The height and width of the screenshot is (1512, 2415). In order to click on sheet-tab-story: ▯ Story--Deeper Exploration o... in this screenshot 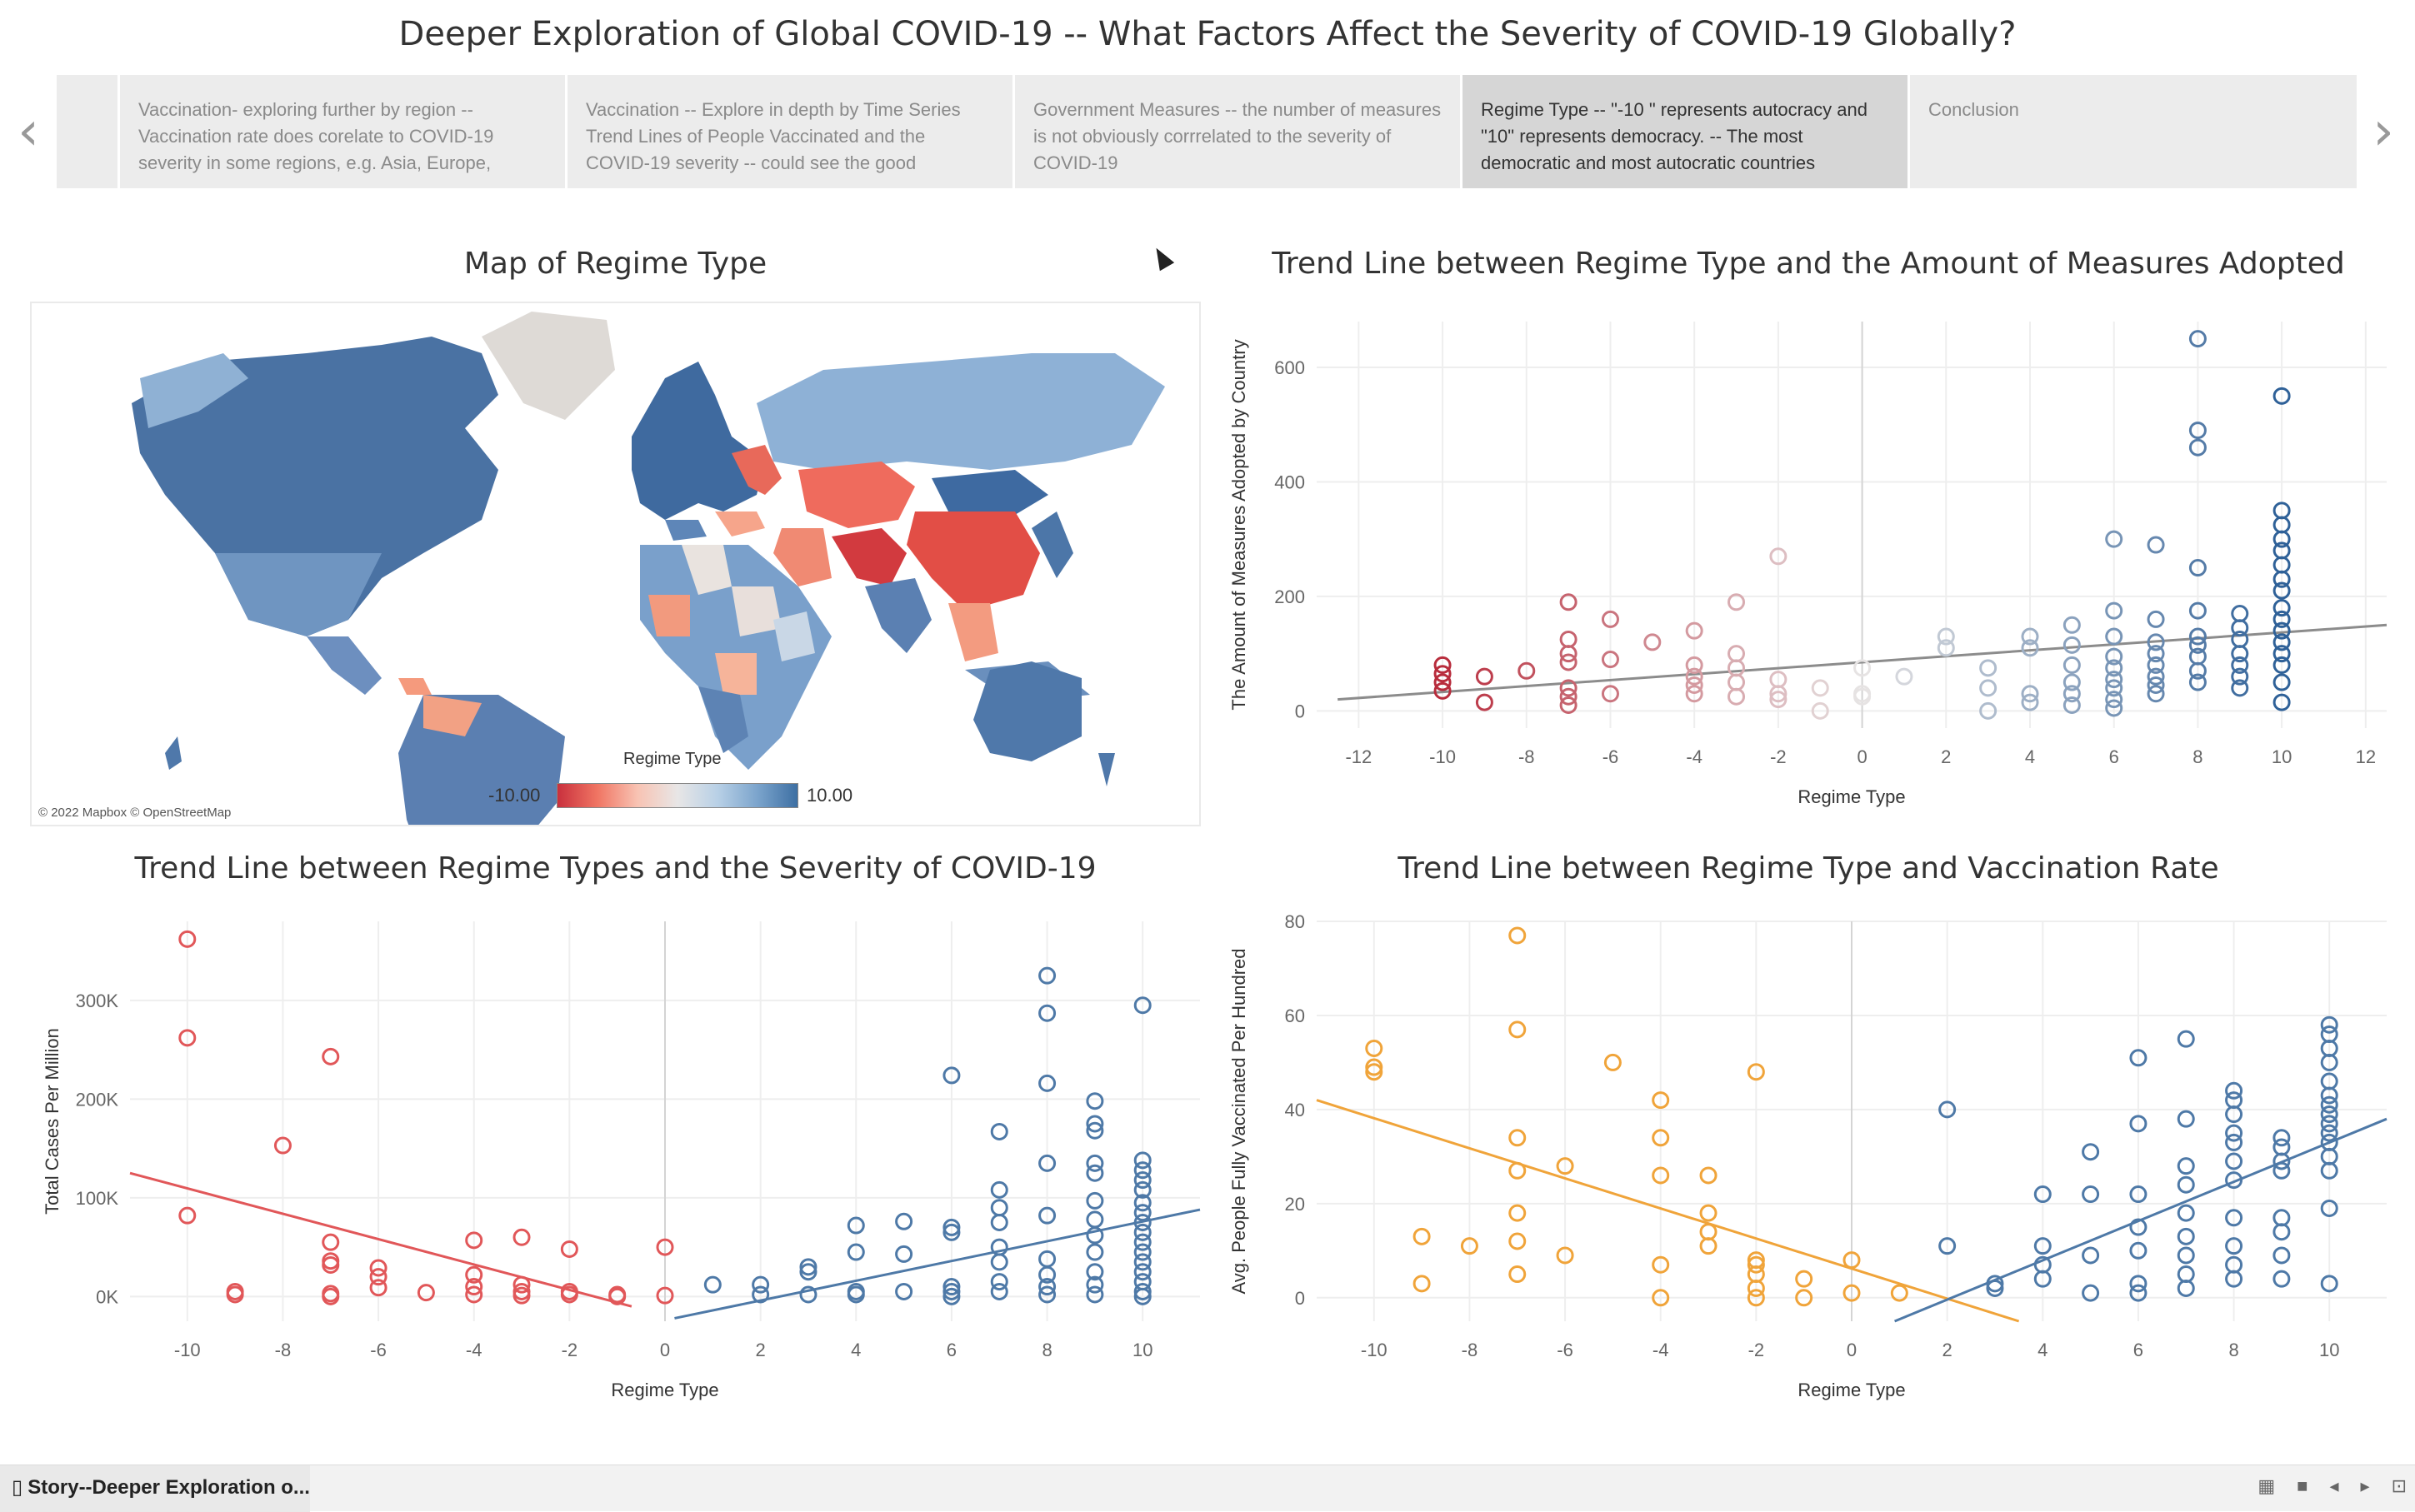, I will do `click(155, 1488)`.